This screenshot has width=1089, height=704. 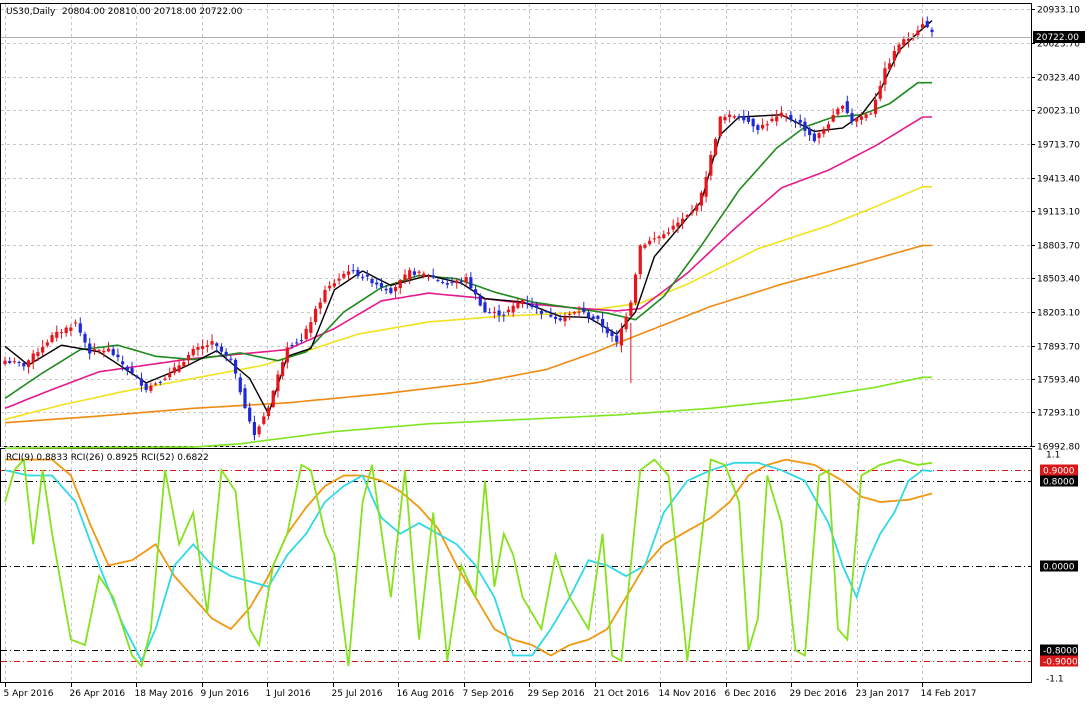 What do you see at coordinates (1058, 280) in the screenshot?
I see `price-tick-label: 18503.40` at bounding box center [1058, 280].